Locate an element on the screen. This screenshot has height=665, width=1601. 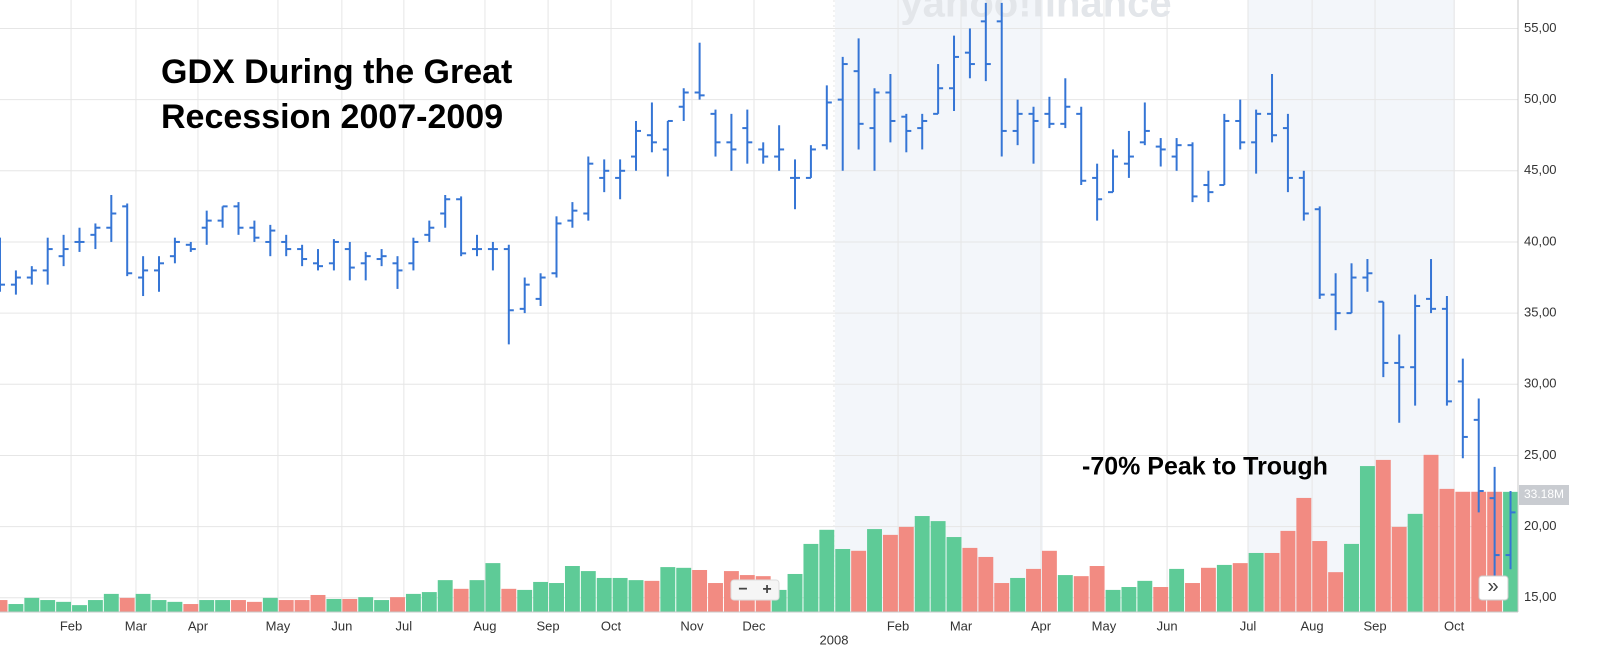
x-tick-label: Nov is located at coordinates (692, 625).